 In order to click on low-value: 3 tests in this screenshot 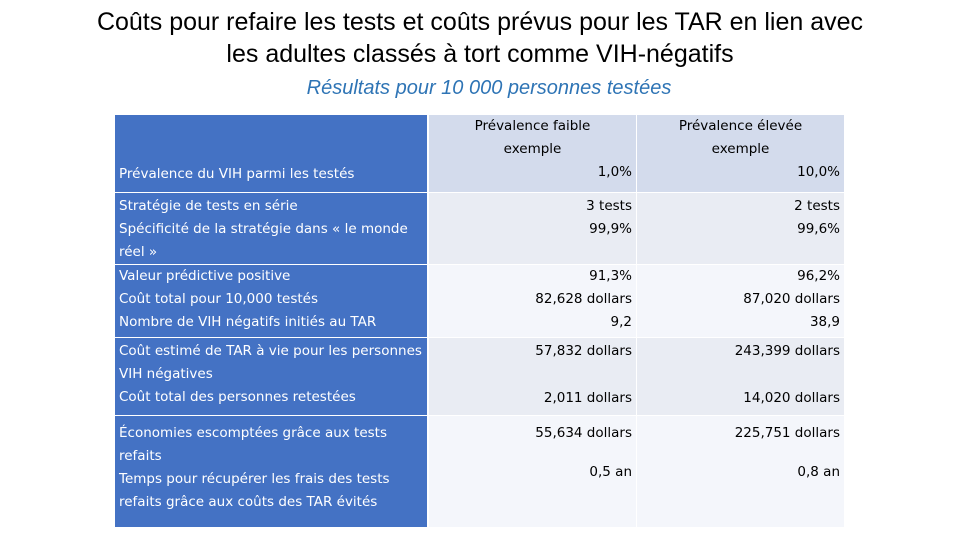, I will do `click(609, 206)`.